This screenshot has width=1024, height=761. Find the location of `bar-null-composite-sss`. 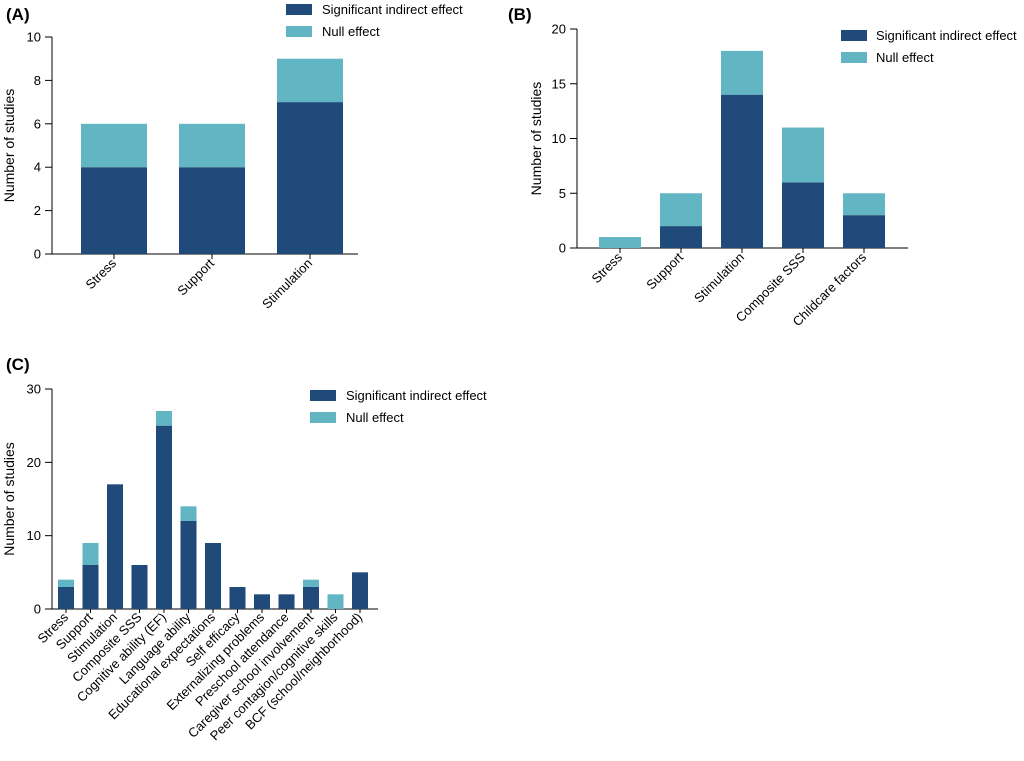

bar-null-composite-sss is located at coordinates (803, 155).